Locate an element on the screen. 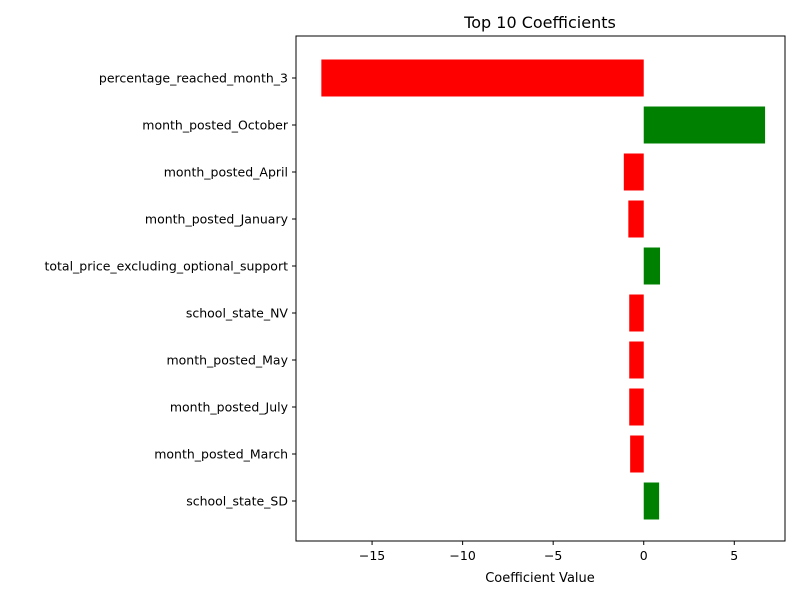 This screenshot has height=600, width=800. x-axis-title: Coefficient Value is located at coordinates (540, 578).